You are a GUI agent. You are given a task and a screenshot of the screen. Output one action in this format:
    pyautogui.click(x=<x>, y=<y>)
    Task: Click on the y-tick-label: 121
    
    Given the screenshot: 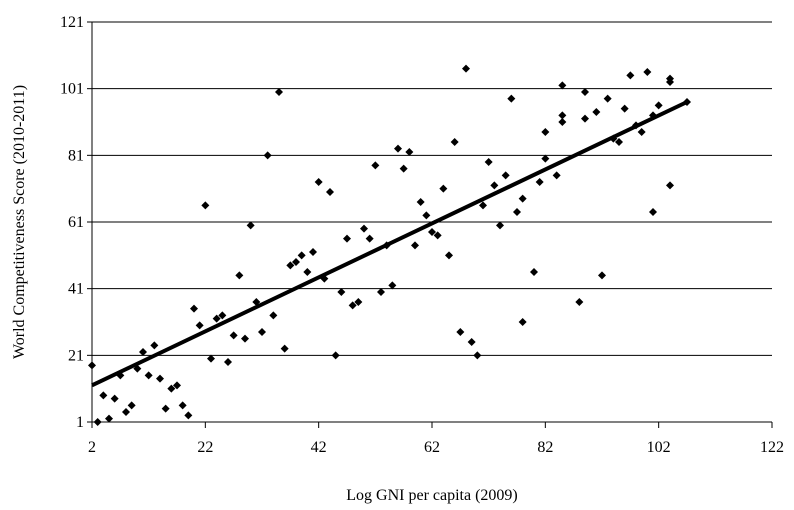 What is the action you would take?
    pyautogui.click(x=72, y=22)
    